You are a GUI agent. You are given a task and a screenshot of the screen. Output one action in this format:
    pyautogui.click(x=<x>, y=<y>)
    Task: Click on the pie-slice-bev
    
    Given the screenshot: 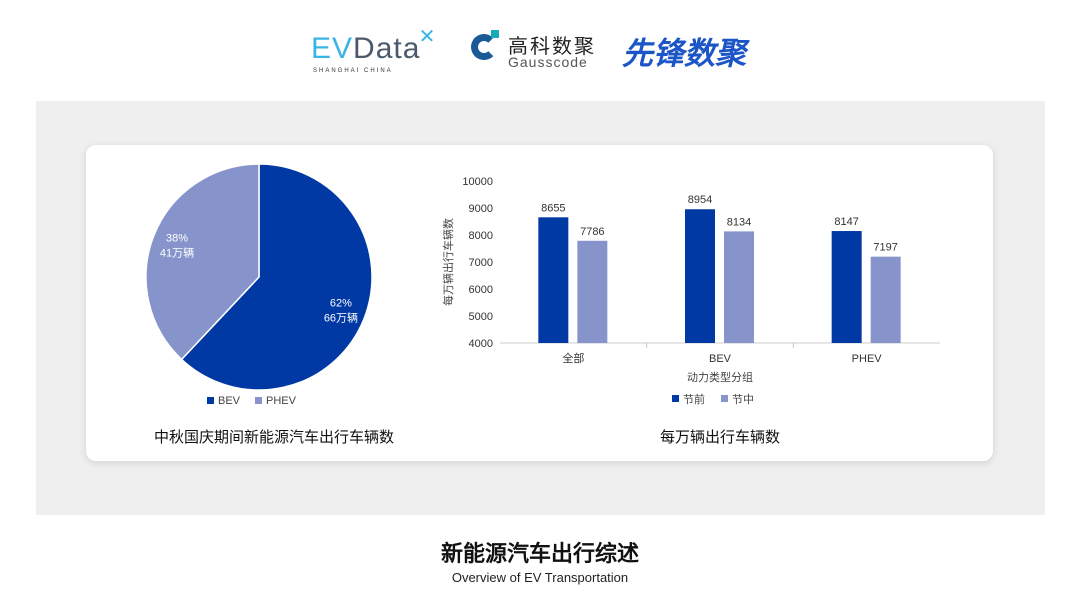 What is the action you would take?
    pyautogui.click(x=276, y=277)
    